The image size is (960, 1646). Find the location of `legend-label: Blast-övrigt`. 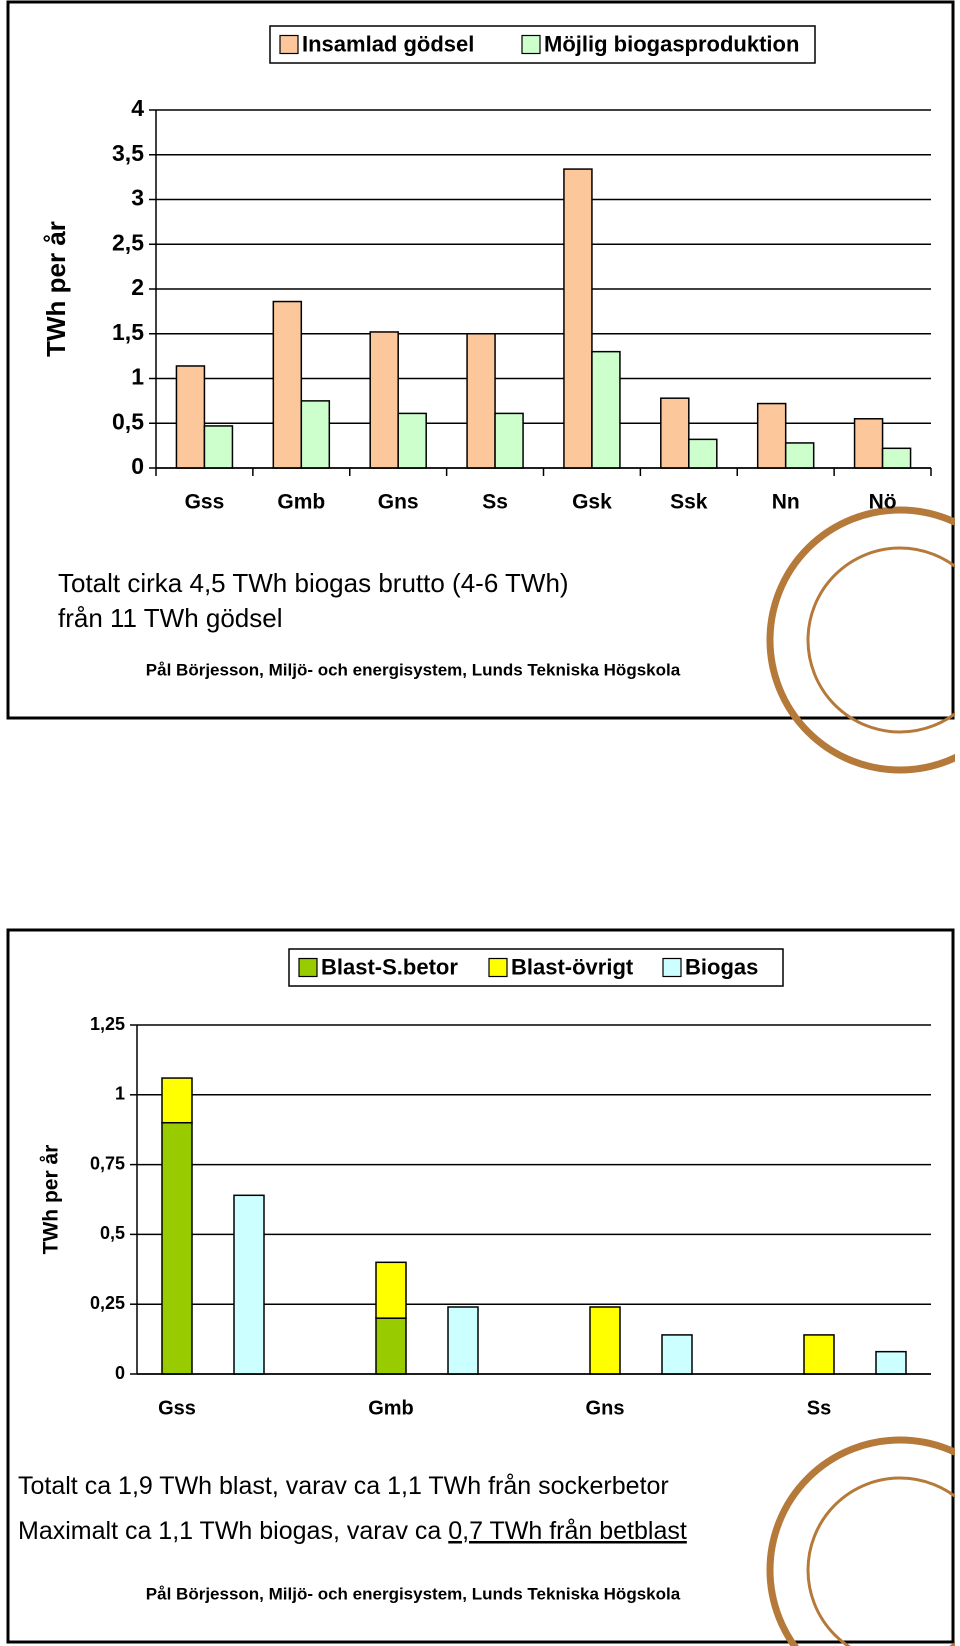

legend-label: Blast-övrigt is located at coordinates (572, 966).